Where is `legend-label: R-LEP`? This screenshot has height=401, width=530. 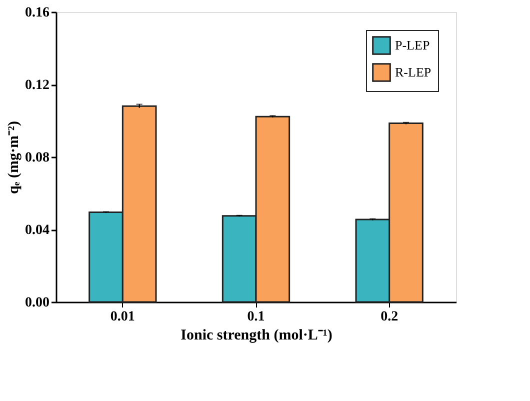
legend-label: R-LEP is located at coordinates (413, 72).